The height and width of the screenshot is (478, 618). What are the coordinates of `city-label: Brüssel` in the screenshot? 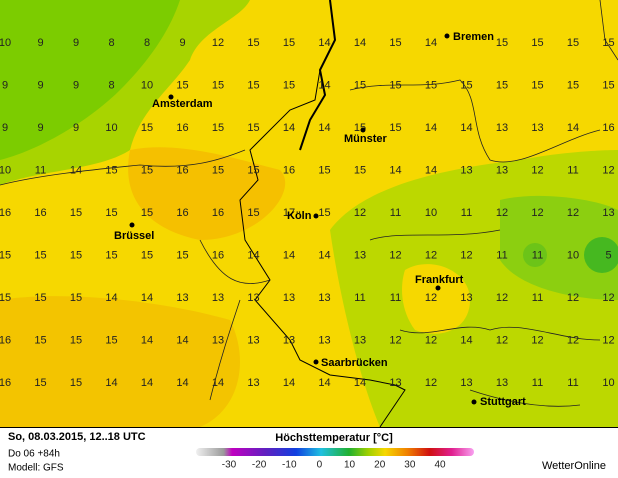 It's located at (134, 236).